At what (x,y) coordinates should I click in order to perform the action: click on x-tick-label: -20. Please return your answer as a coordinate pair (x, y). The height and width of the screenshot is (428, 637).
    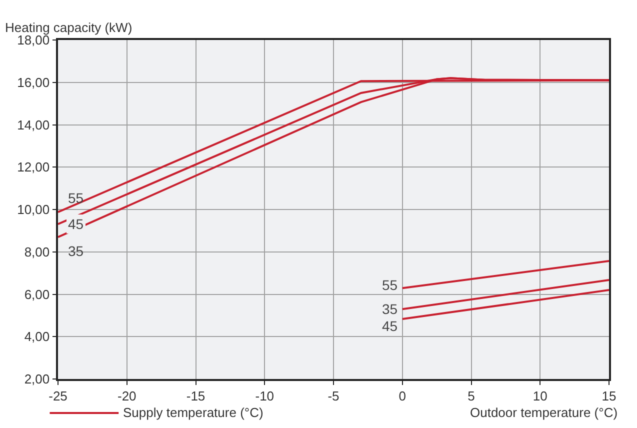
    Looking at the image, I should click on (126, 396).